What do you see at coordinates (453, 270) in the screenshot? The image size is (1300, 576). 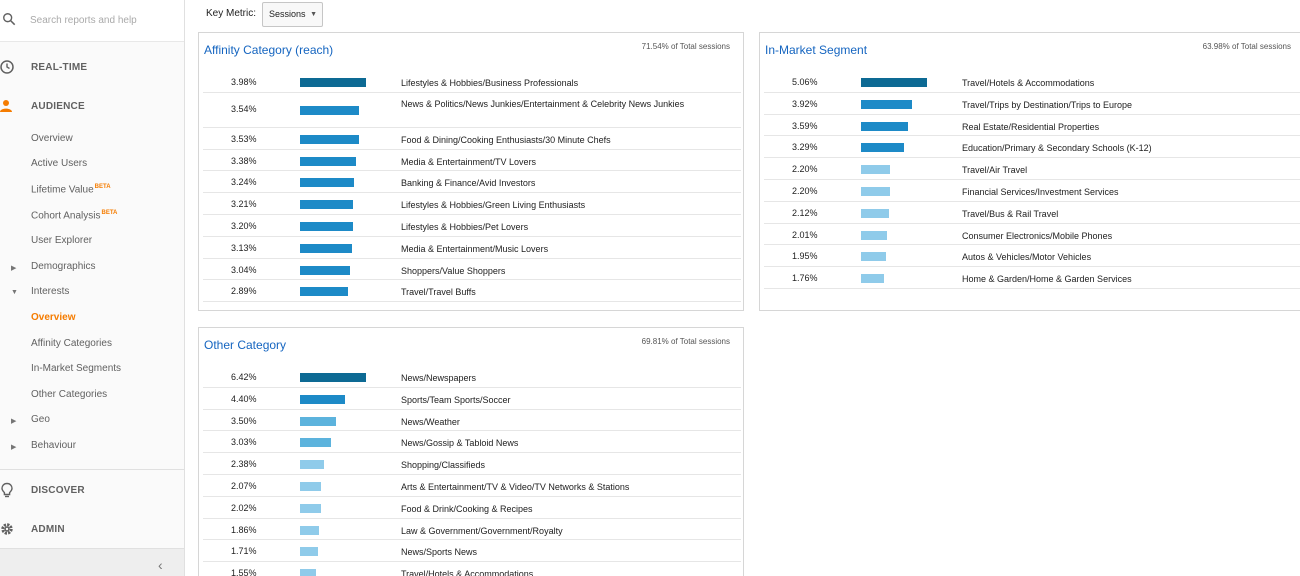 I see `row-category: Shoppers/Value Shoppers` at bounding box center [453, 270].